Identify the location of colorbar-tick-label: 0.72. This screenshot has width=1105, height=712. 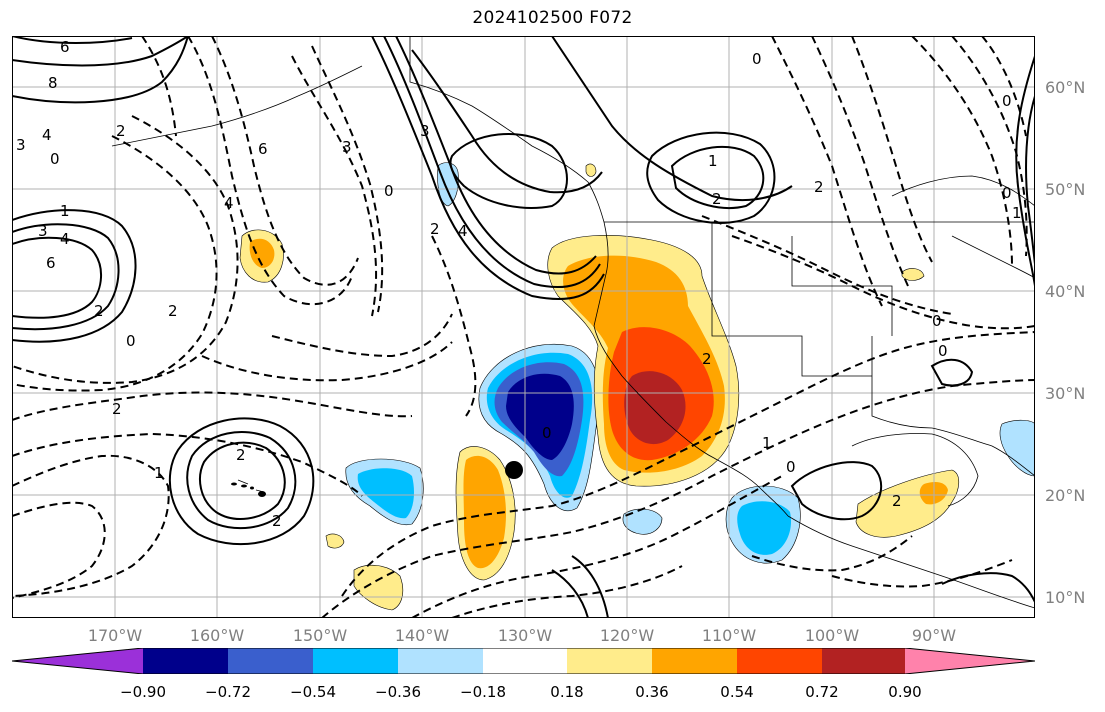
(822, 692).